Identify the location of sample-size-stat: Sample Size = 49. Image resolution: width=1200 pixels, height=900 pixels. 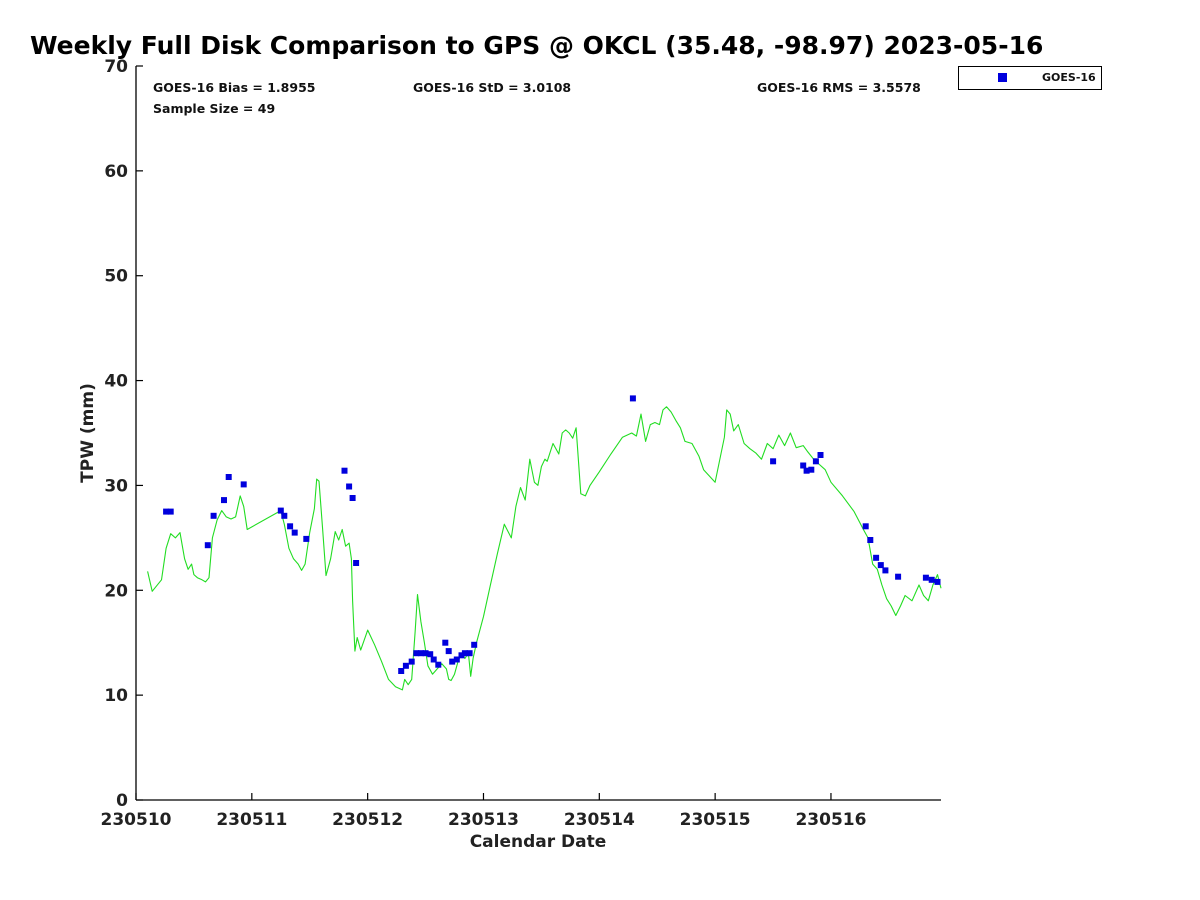
(214, 108).